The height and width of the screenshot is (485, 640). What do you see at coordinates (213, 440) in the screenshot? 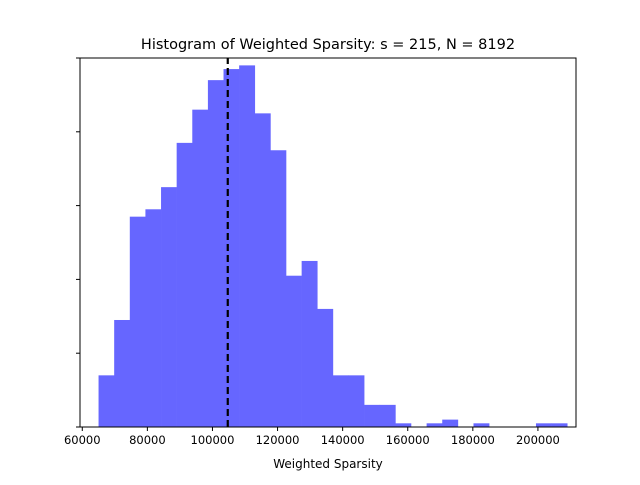
I see `x-tick-label: 100000` at bounding box center [213, 440].